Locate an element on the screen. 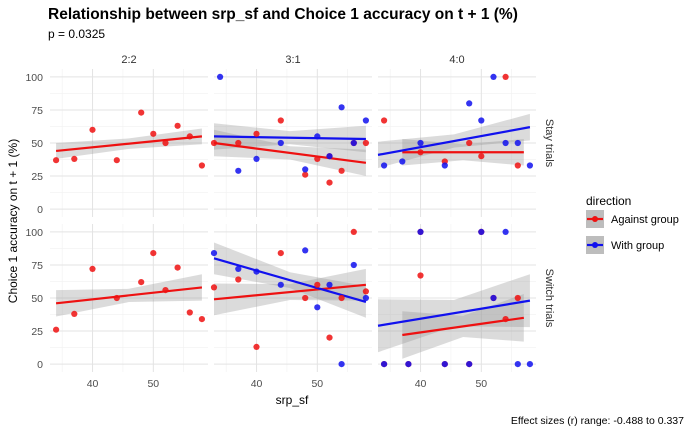  y-tick-label: 75 is located at coordinates (37, 111).